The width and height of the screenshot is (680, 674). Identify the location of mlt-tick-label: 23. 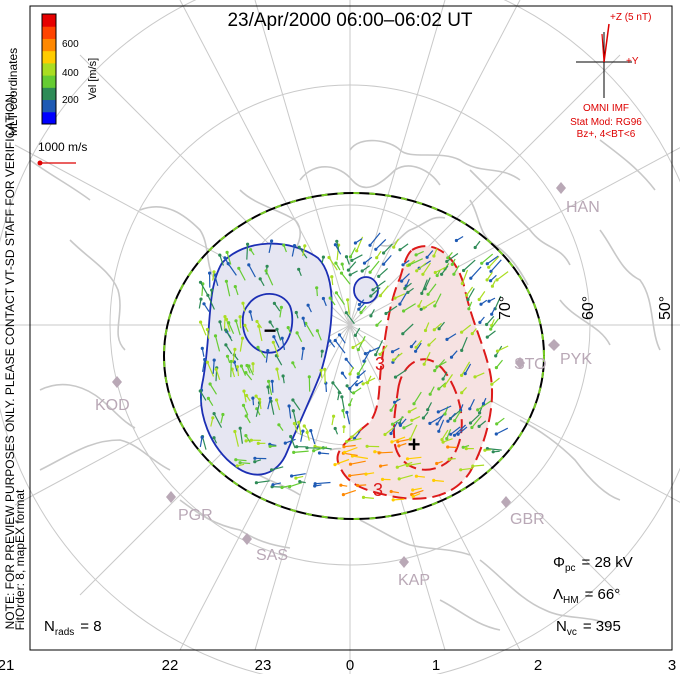
(263, 665).